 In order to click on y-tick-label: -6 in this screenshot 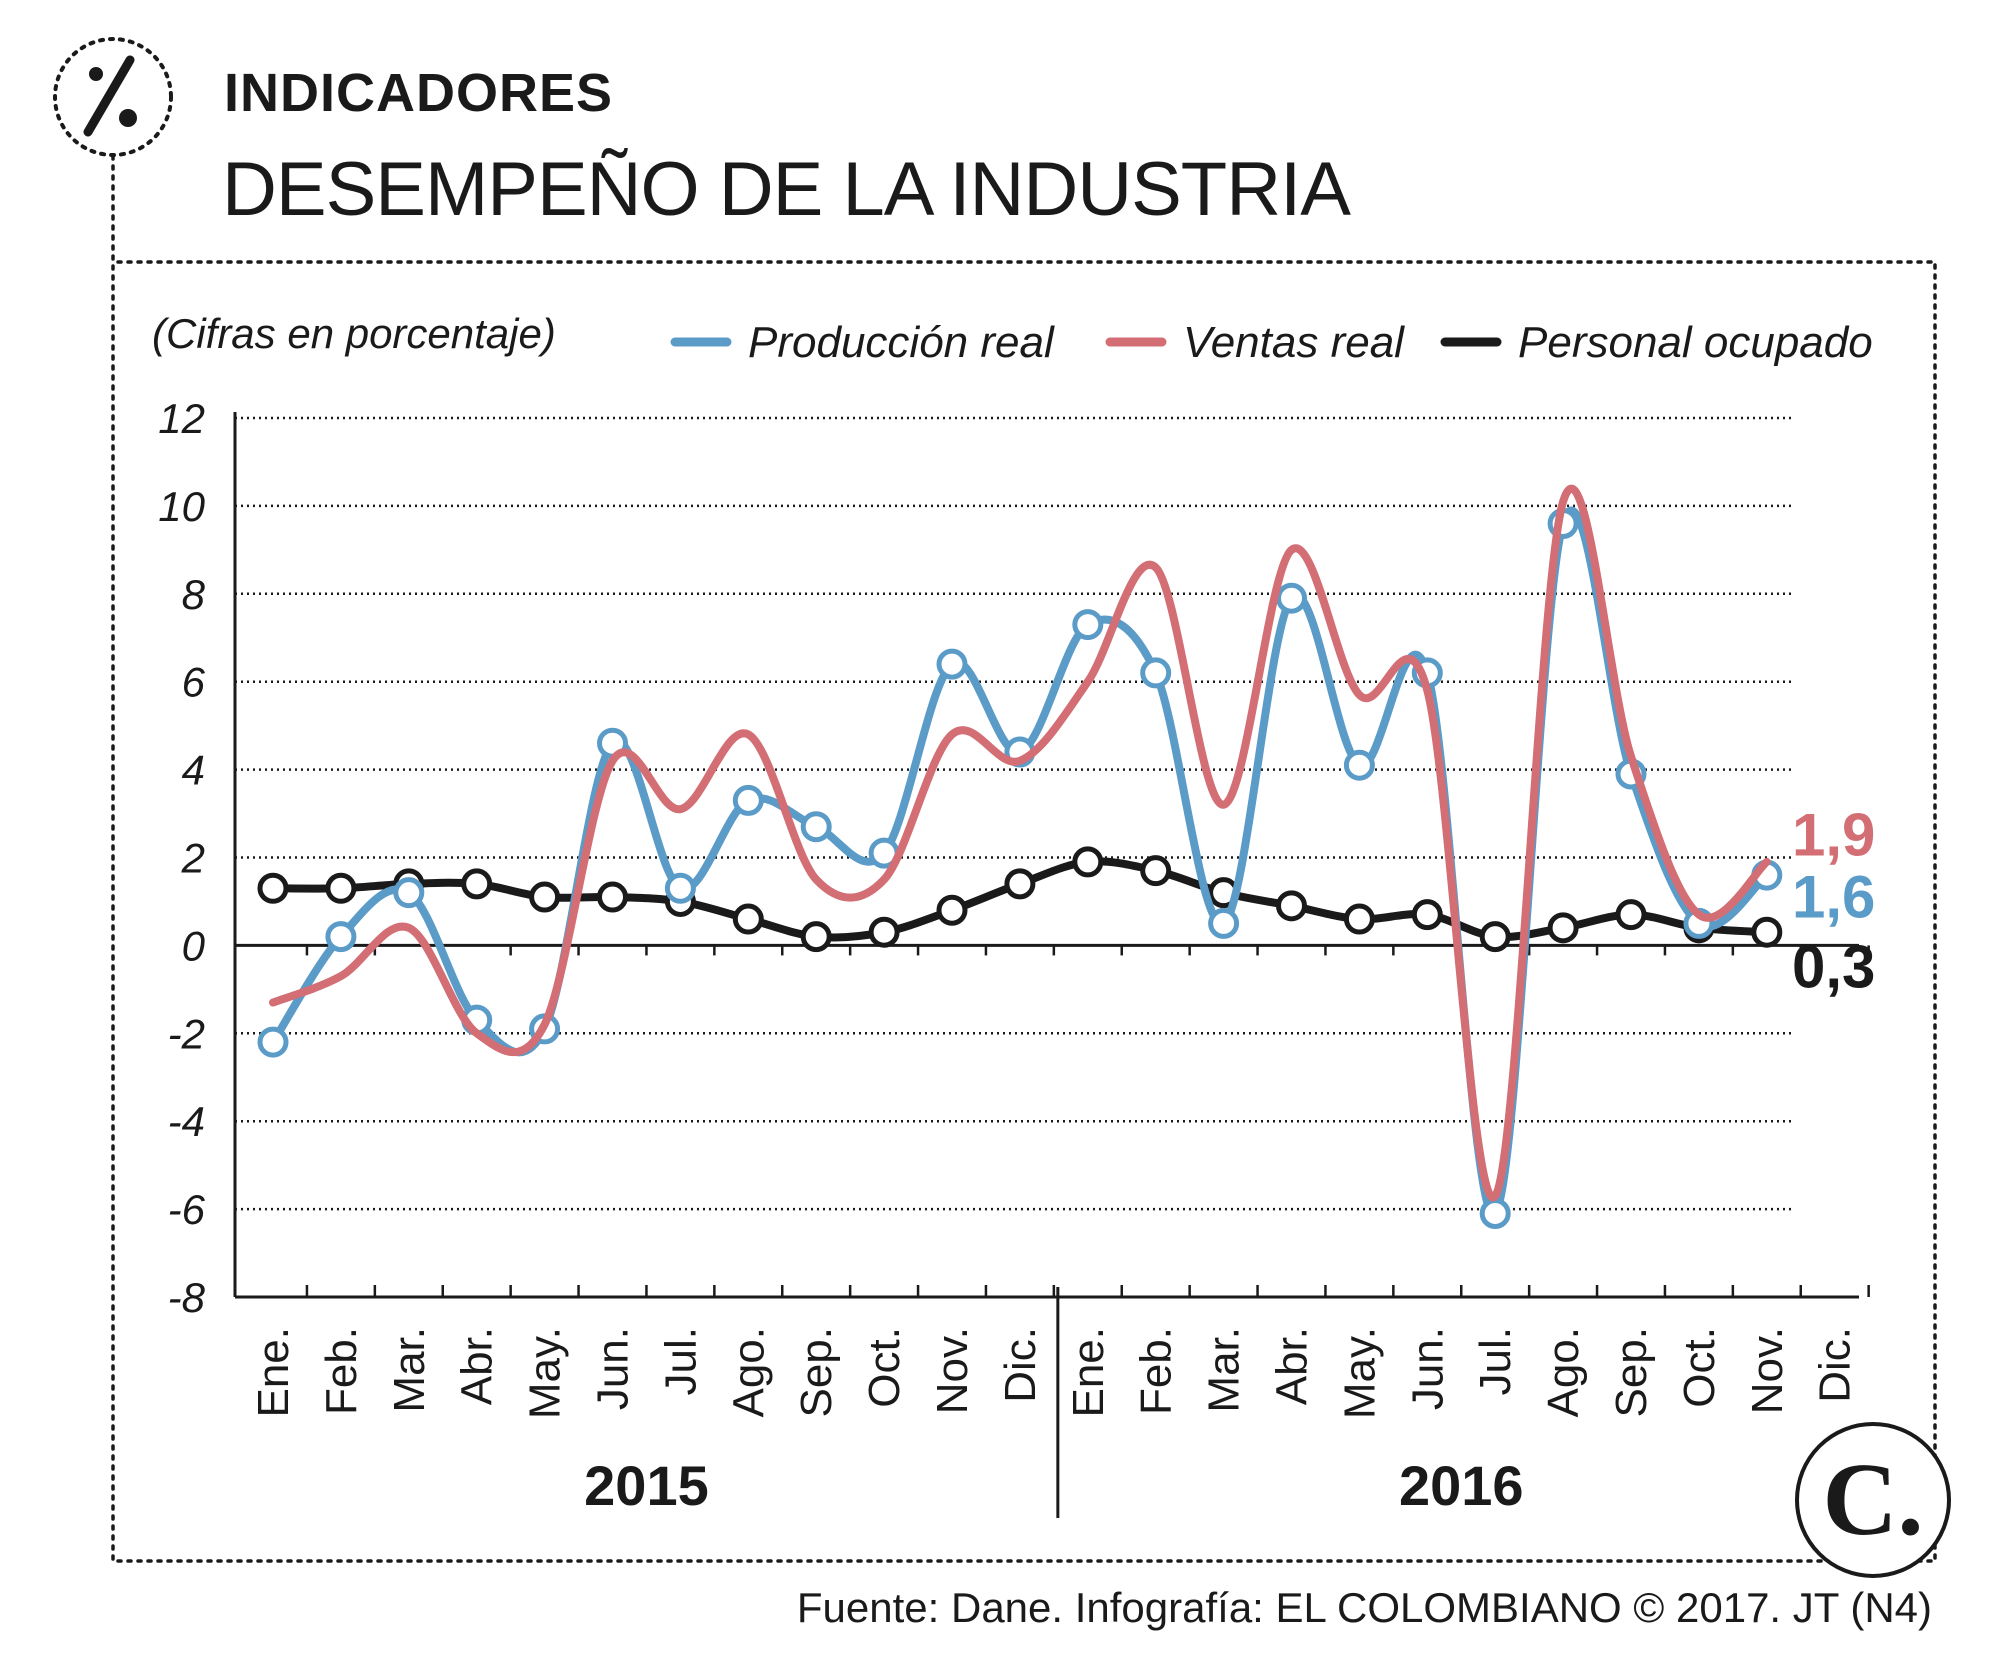, I will do `click(187, 1209)`.